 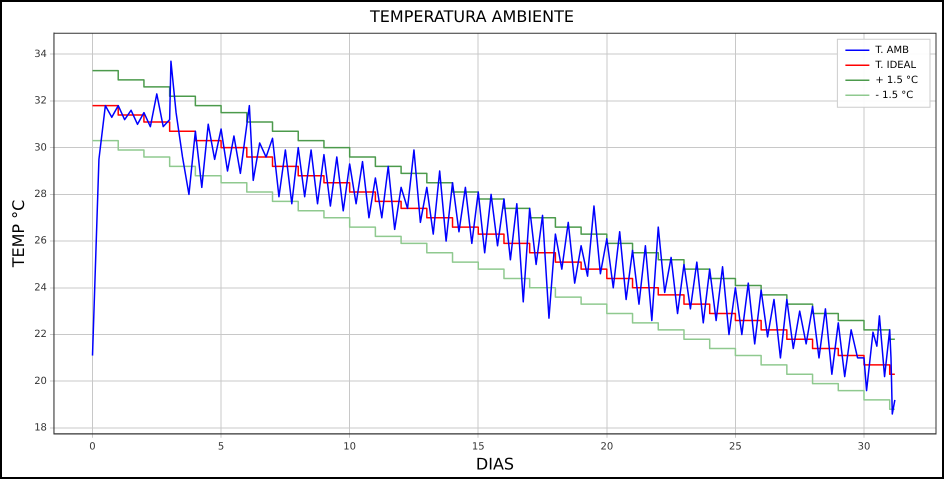 What do you see at coordinates (892, 50) in the screenshot?
I see `legend-label: T. AMB` at bounding box center [892, 50].